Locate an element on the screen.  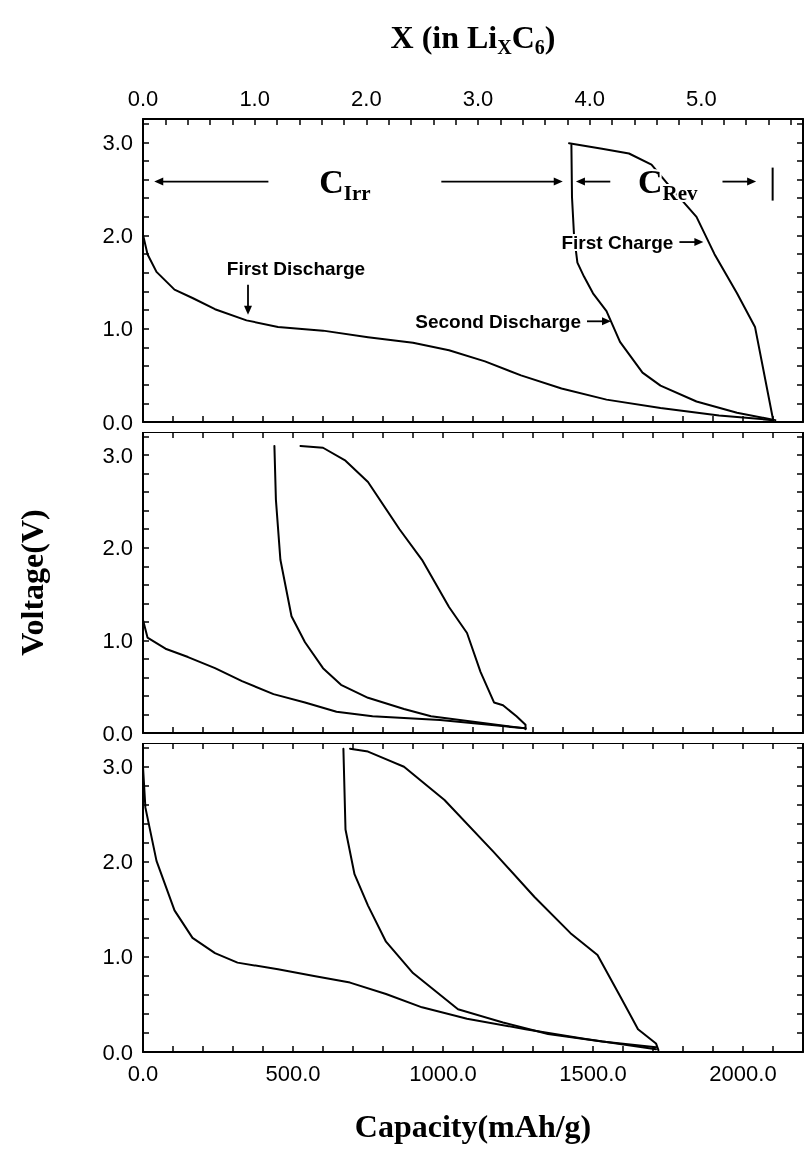
annotation: C$_{Irr}$ is located at coordinates (345, 183).